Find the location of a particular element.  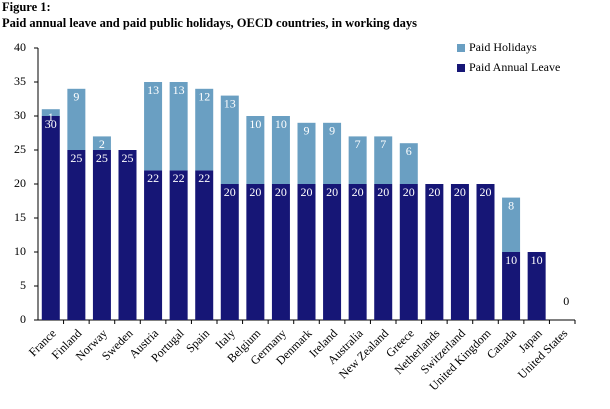

x-tick-label: Spain is located at coordinates (197, 340).